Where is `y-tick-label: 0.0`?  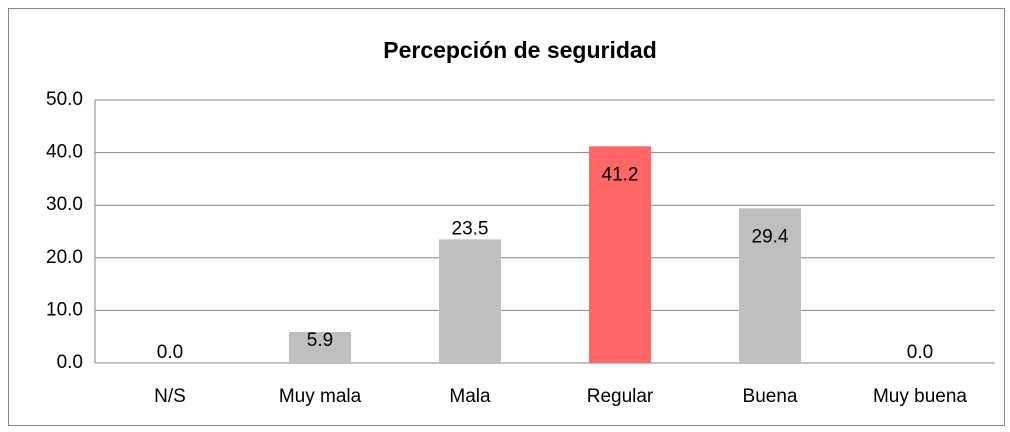 y-tick-label: 0.0 is located at coordinates (70, 362).